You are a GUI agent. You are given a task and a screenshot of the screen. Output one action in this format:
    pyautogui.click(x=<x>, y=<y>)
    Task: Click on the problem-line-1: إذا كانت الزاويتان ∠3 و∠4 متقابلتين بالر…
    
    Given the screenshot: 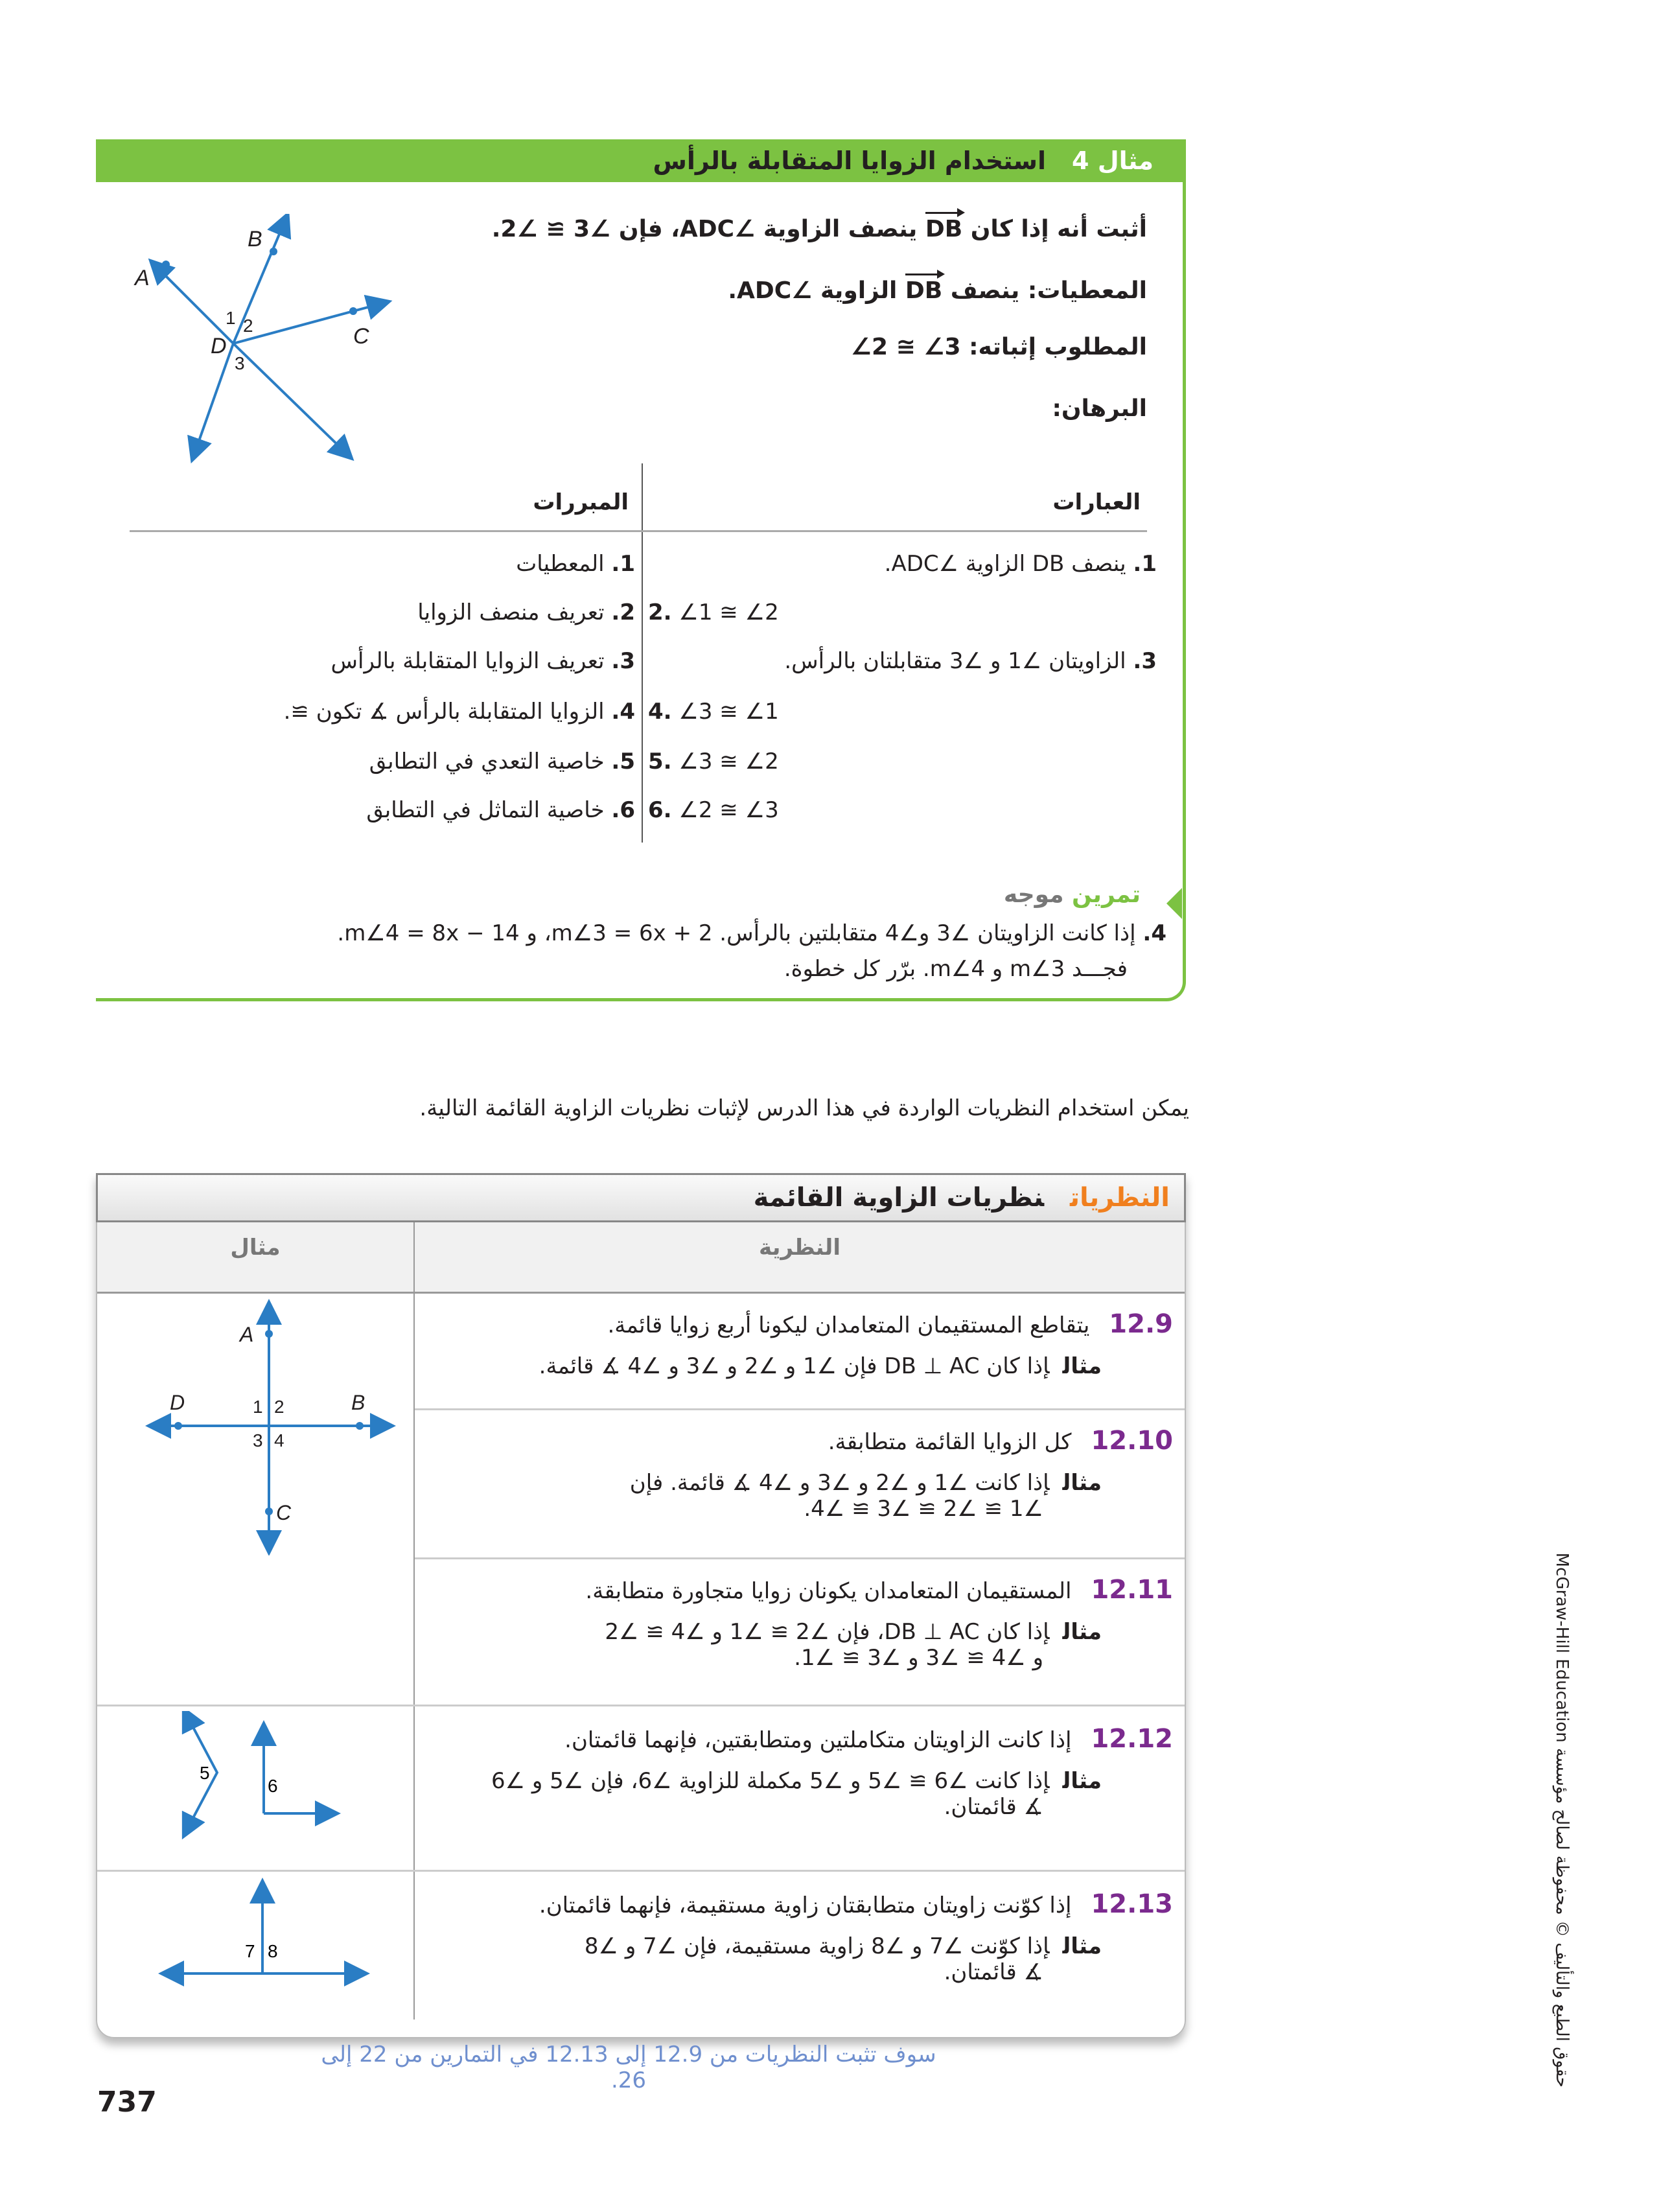 What is the action you would take?
    pyautogui.click(x=736, y=933)
    